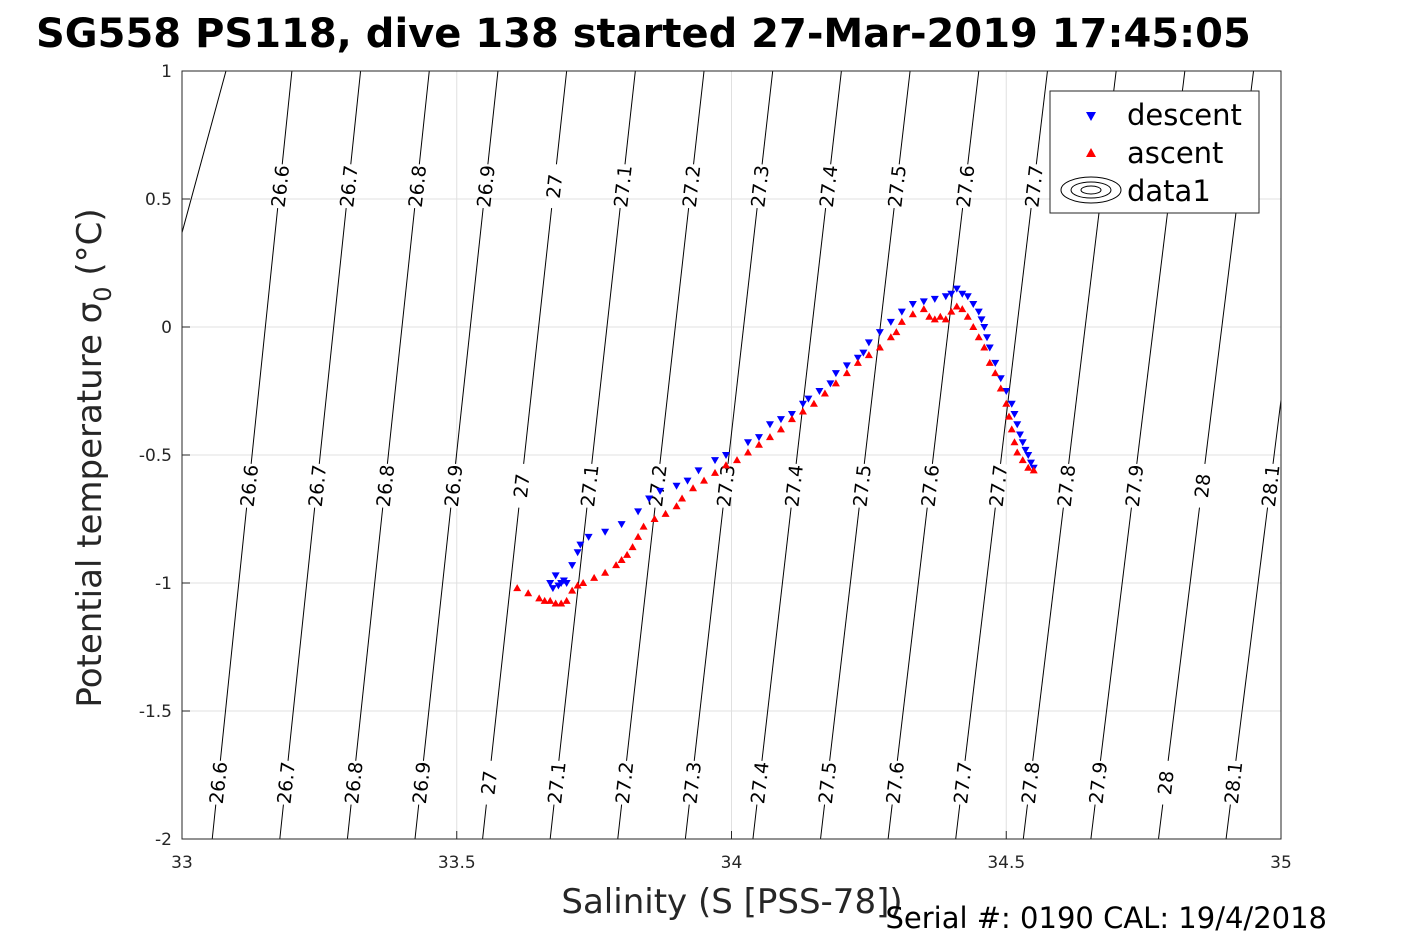 This screenshot has width=1417, height=945. I want to click on serial-cal-footer: Serial #: 0190 CAL: 19/4/2018, so click(1106, 918).